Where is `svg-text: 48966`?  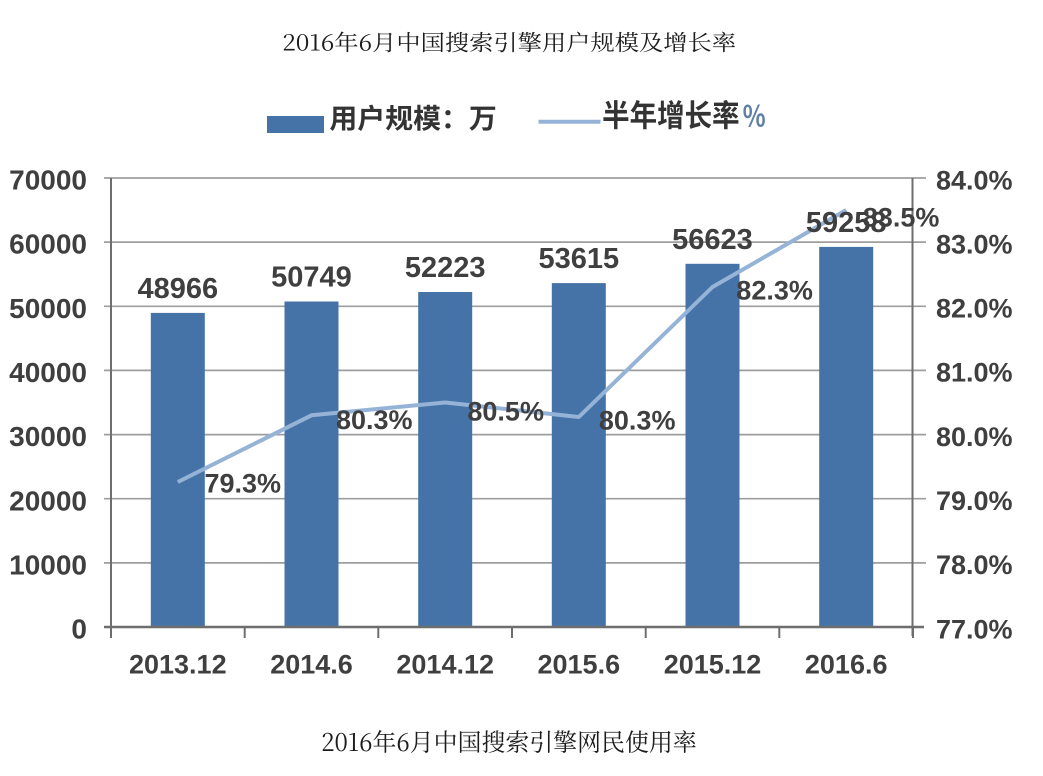
svg-text: 48966 is located at coordinates (177, 289).